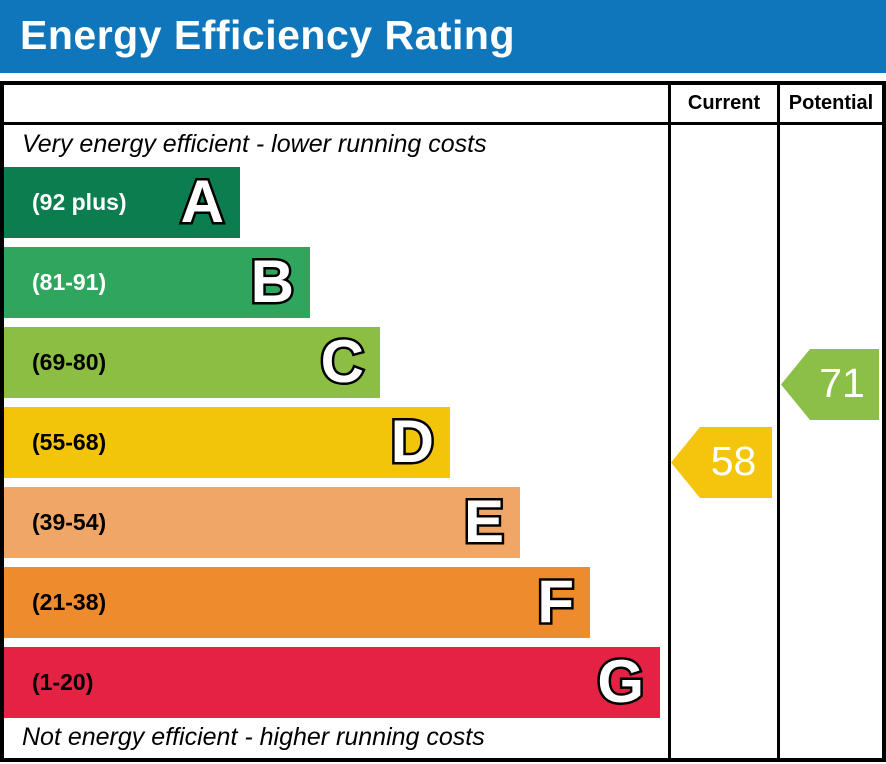 Image resolution: width=886 pixels, height=764 pixels. Describe the element at coordinates (342, 362) in the screenshot. I see `band-letter-c: C` at that location.